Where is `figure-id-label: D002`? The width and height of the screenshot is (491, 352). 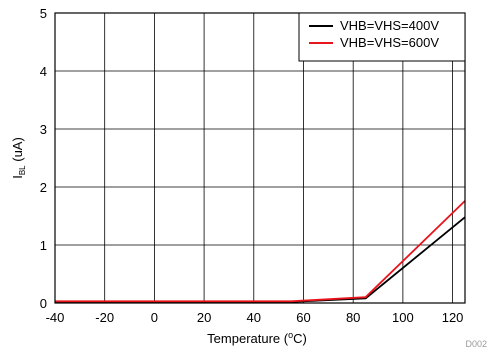 figure-id-label: D002 is located at coordinates (476, 344).